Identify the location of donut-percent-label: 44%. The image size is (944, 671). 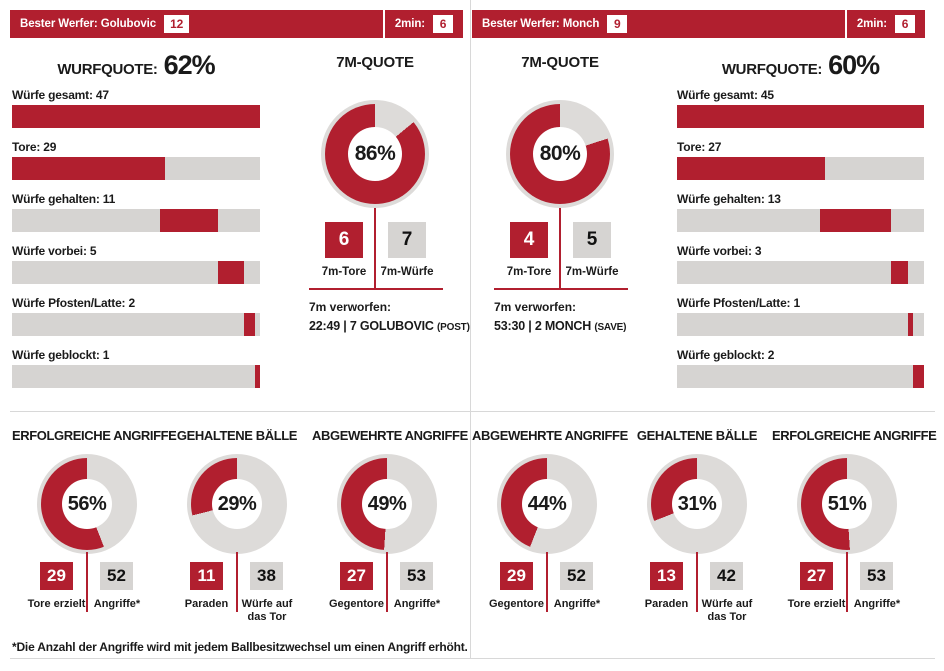
(547, 504).